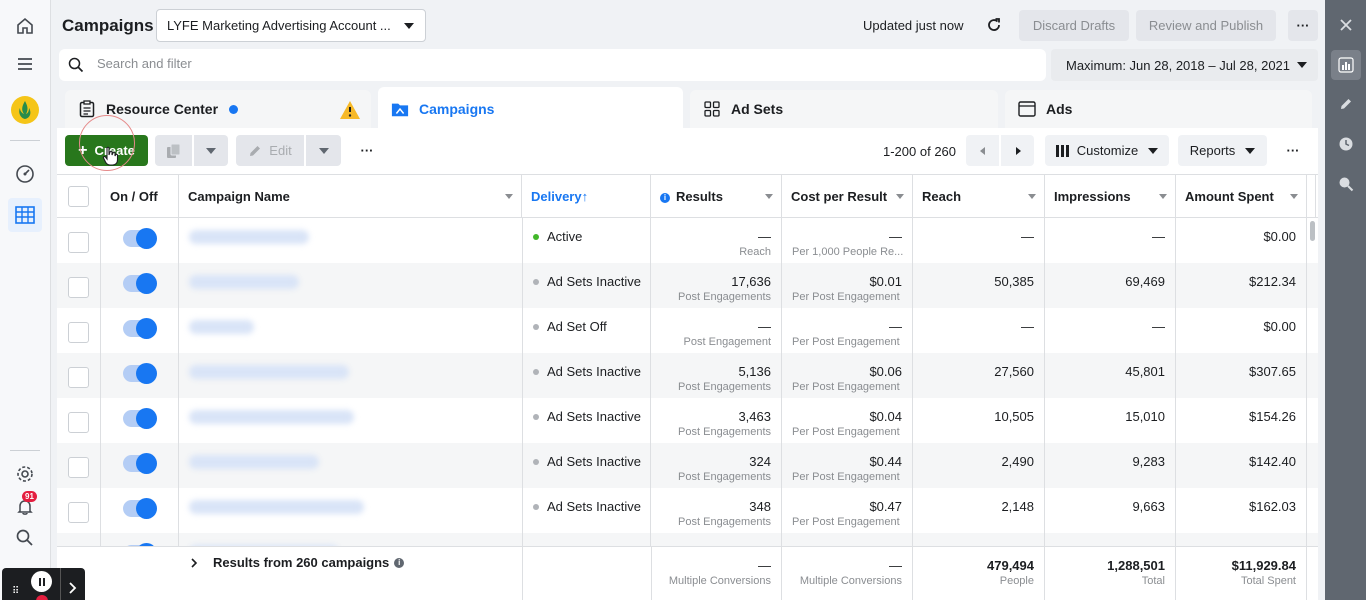 This screenshot has height=600, width=1366. I want to click on edit-dropdown-button, so click(323, 150).